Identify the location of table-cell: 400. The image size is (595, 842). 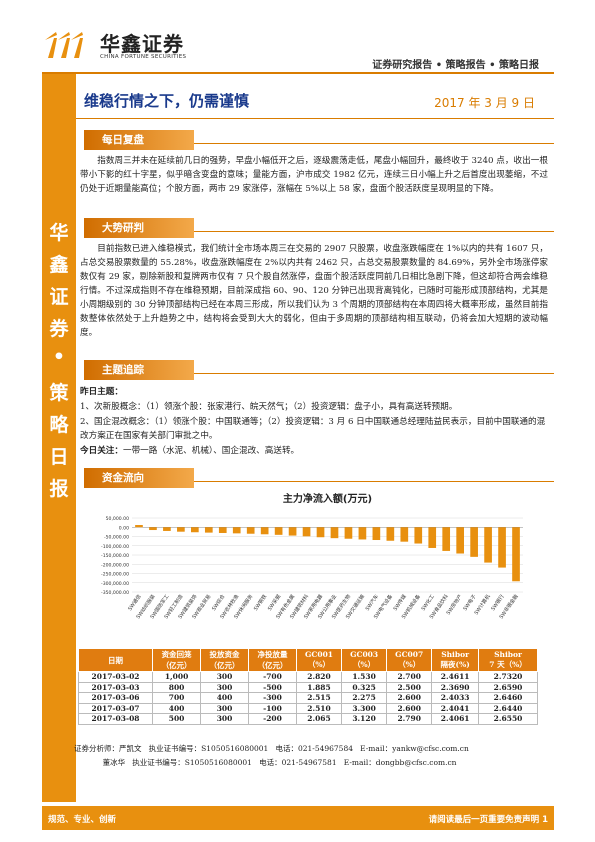
(177, 708).